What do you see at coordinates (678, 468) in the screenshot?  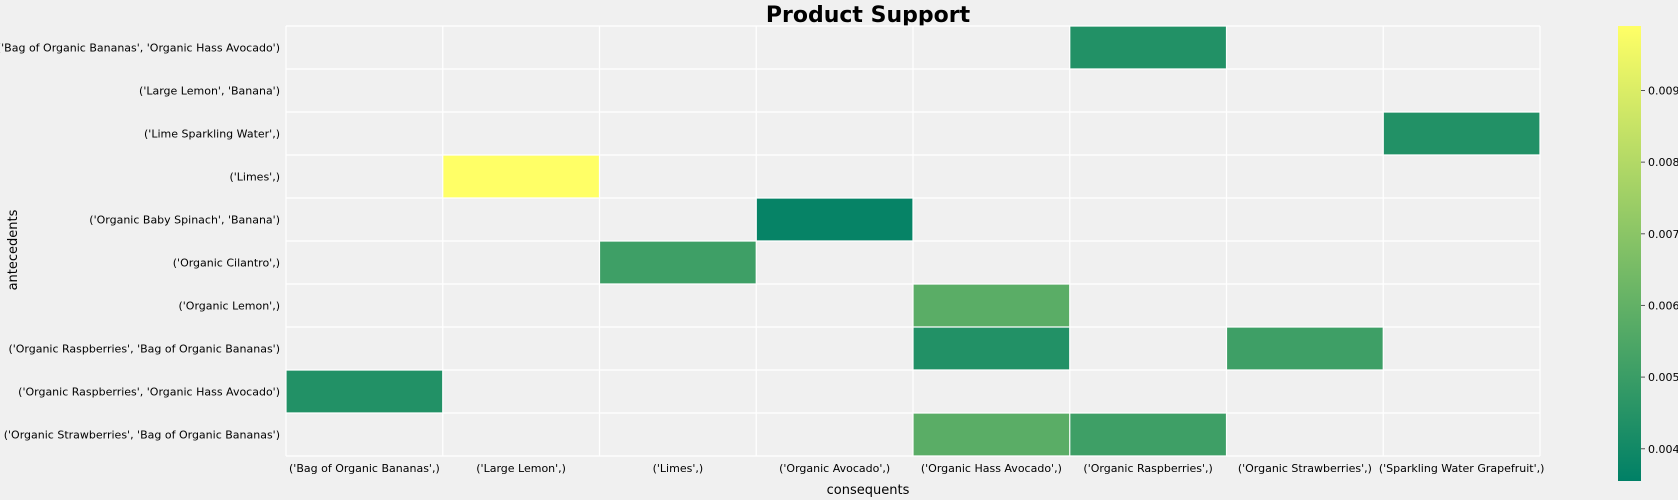 I see `x-tick-label: ('Limes',)` at bounding box center [678, 468].